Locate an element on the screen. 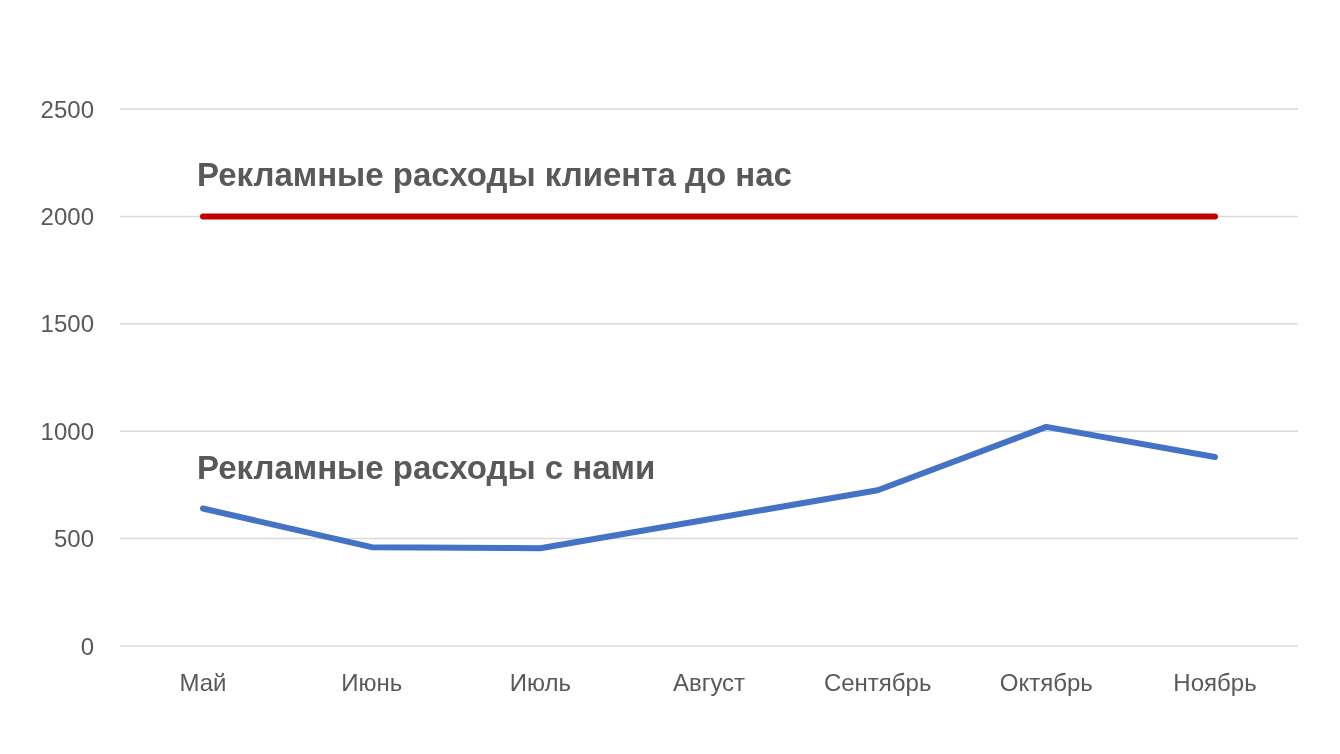  y-tick-label: 1500 is located at coordinates (67, 324).